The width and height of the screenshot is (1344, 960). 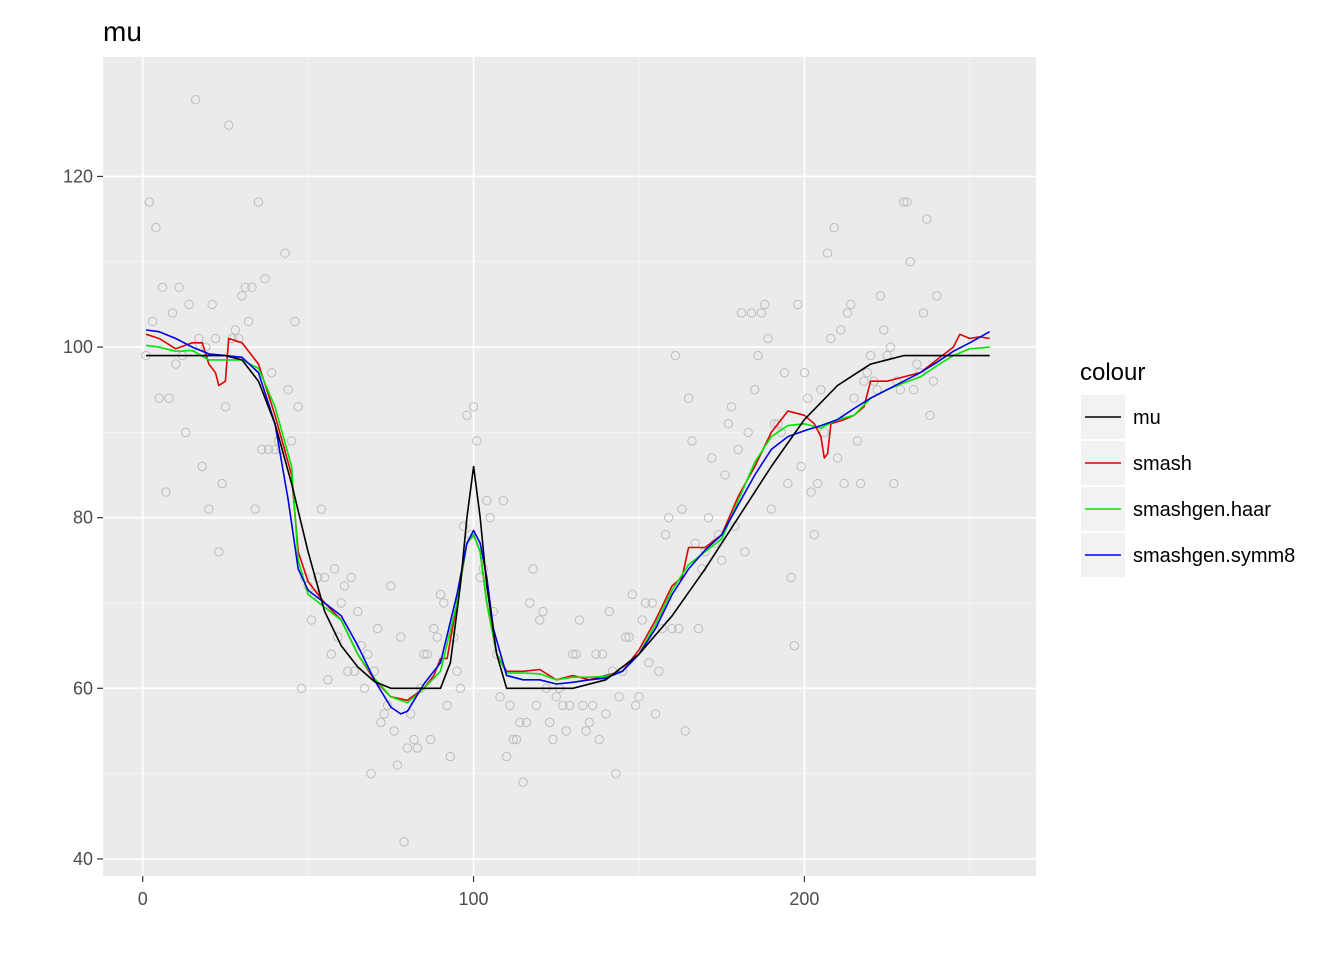 What do you see at coordinates (1202, 510) in the screenshot?
I see `legend-label: smashgen.haar` at bounding box center [1202, 510].